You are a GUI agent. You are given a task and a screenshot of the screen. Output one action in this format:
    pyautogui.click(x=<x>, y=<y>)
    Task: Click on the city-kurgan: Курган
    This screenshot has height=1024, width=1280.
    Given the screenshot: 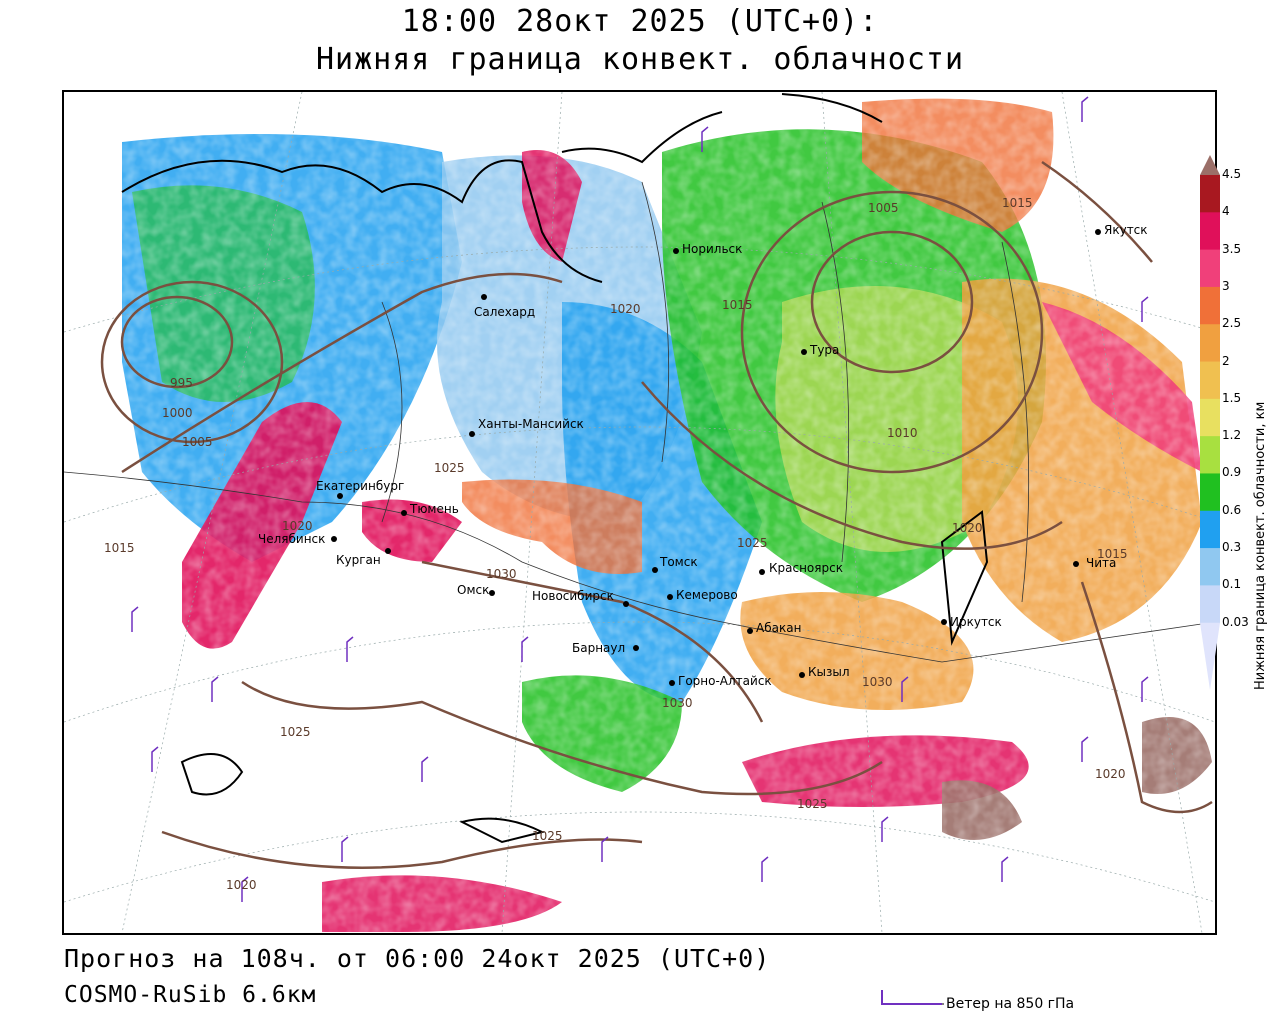 What is the action you would take?
    pyautogui.click(x=363, y=557)
    